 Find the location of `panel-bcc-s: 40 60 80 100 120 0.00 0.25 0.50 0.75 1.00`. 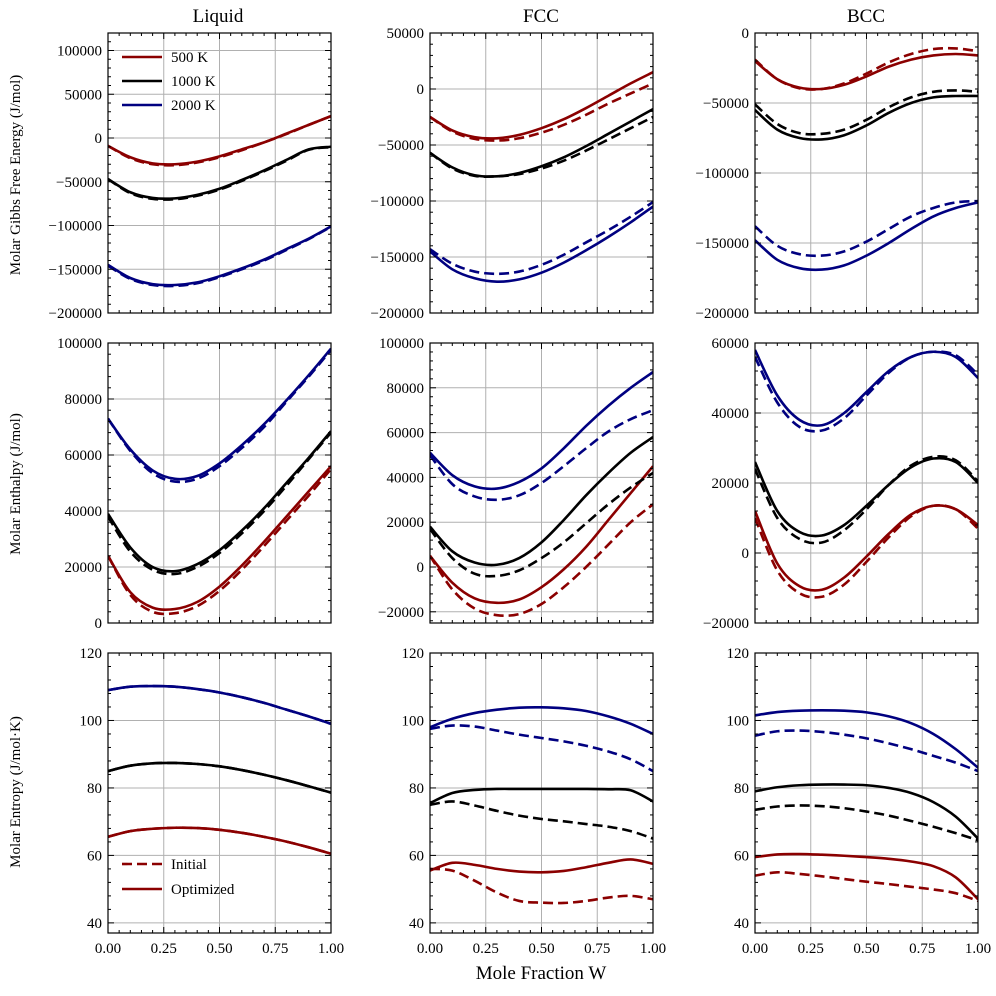

panel-bcc-s: 40 60 80 100 120 0.00 0.25 0.50 0.75 1.00 is located at coordinates (859, 801).